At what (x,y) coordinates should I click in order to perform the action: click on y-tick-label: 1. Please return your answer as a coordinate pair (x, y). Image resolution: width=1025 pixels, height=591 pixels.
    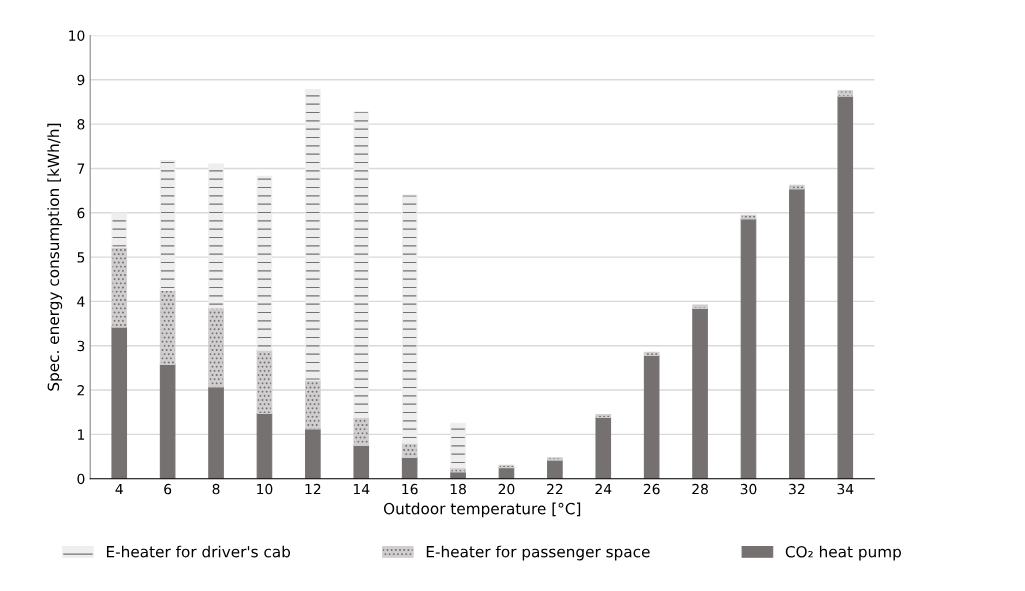
    Looking at the image, I should click on (81, 434).